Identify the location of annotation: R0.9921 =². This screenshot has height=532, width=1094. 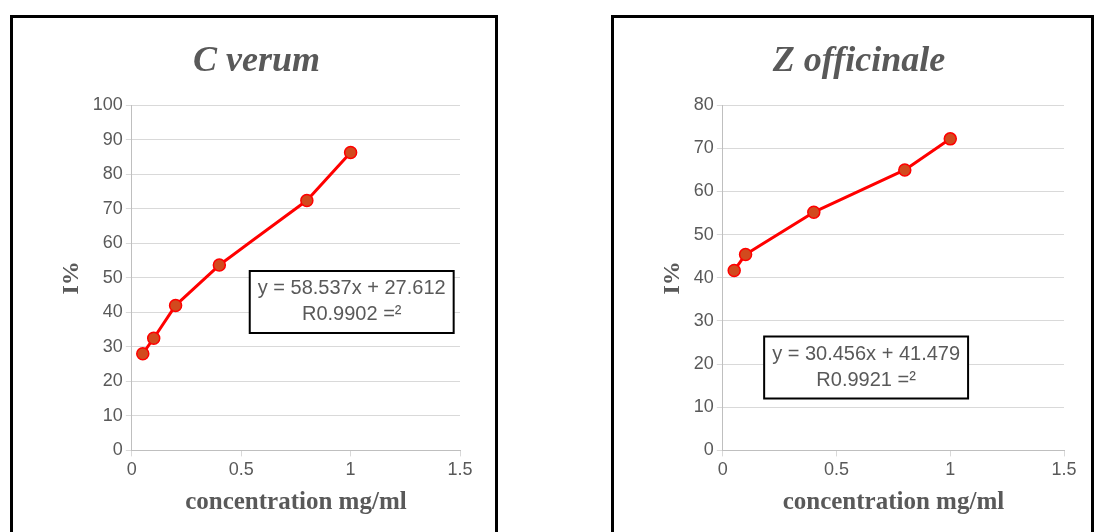
(866, 379).